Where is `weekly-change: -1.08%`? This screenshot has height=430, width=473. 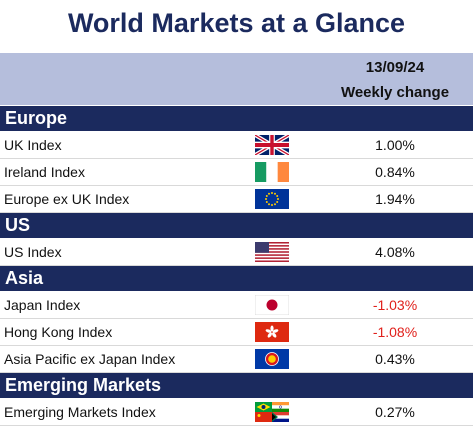 weekly-change: -1.08% is located at coordinates (395, 332).